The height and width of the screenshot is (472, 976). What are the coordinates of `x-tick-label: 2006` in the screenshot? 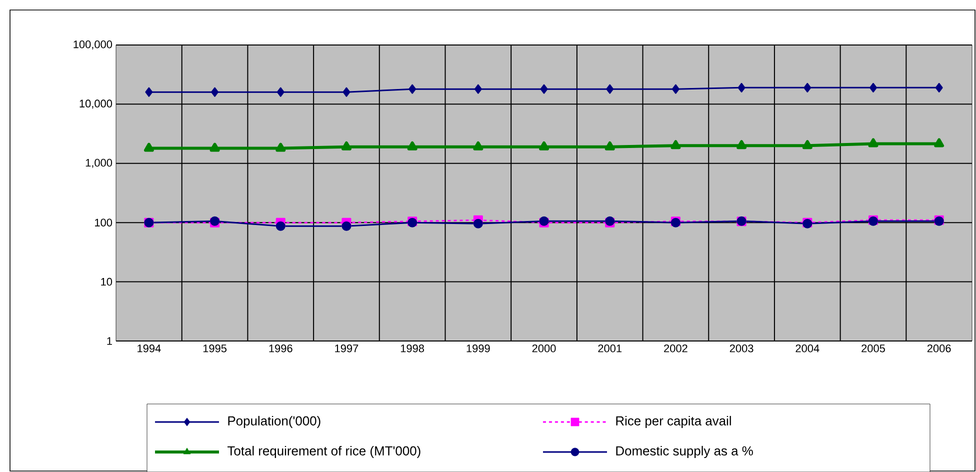 It's located at (939, 348).